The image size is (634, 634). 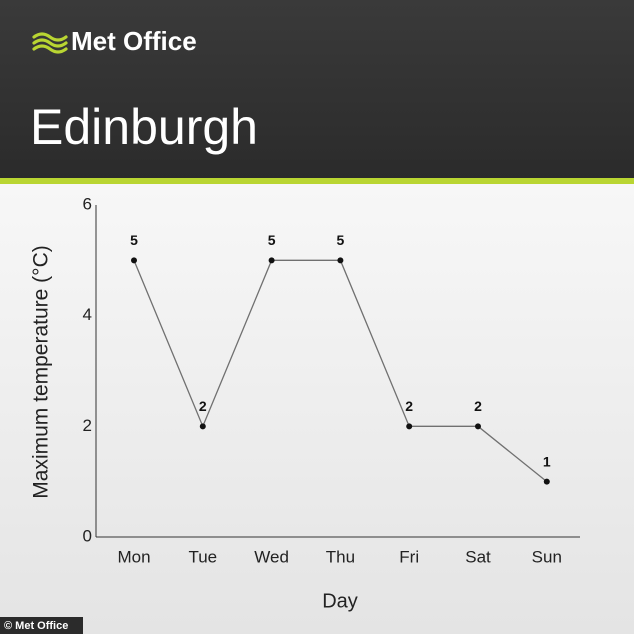 What do you see at coordinates (409, 556) in the screenshot?
I see `x-tick-label: Fri` at bounding box center [409, 556].